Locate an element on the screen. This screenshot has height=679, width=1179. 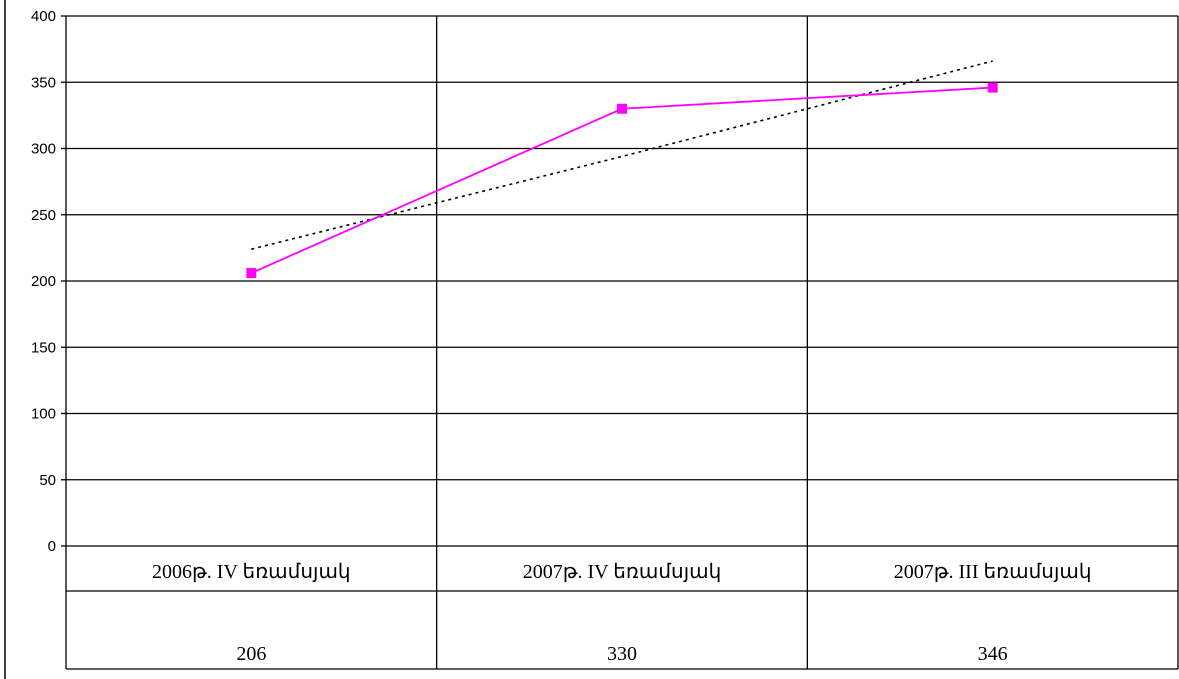
category-label: 2007թ. III եռամսյակ is located at coordinates (993, 572).